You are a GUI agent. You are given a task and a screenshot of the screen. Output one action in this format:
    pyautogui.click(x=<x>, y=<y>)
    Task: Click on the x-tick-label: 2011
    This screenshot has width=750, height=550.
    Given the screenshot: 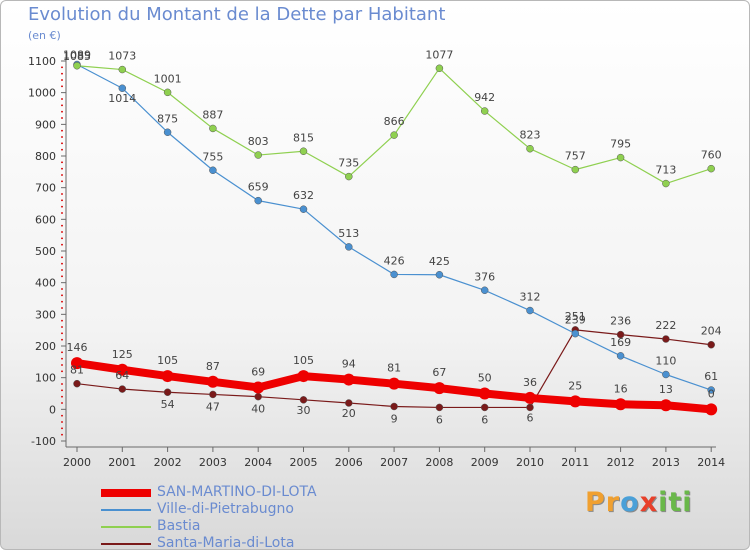 What is the action you would take?
    pyautogui.click(x=575, y=462)
    